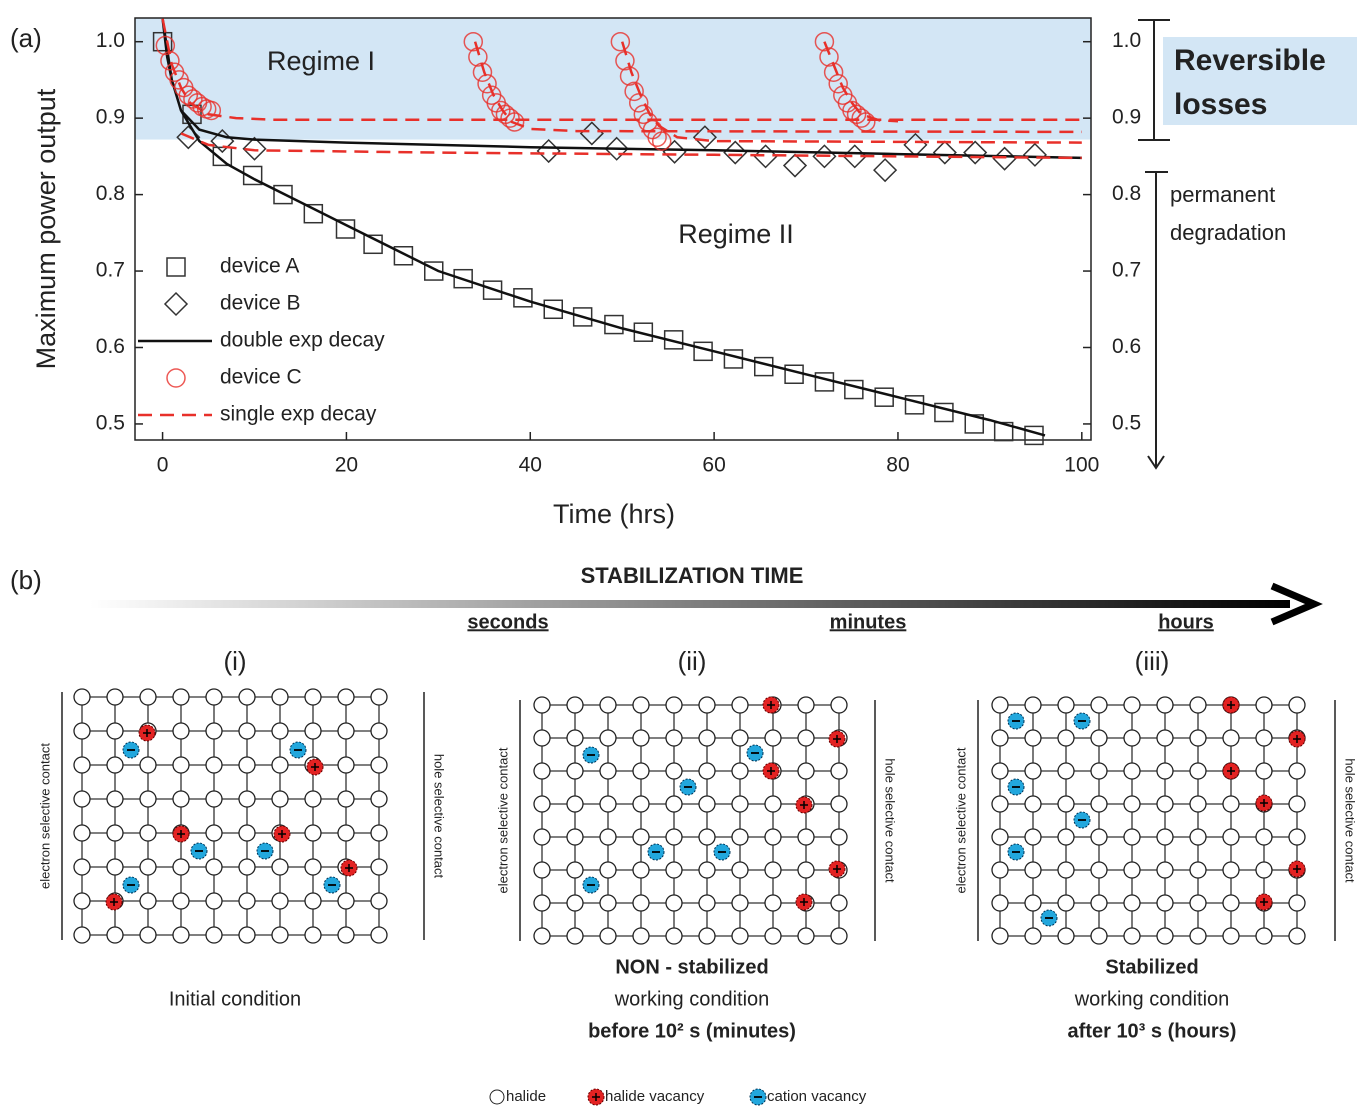 The width and height of the screenshot is (1360, 1108). Describe the element at coordinates (1228, 232) in the screenshot. I see `annotation: degradation` at that location.